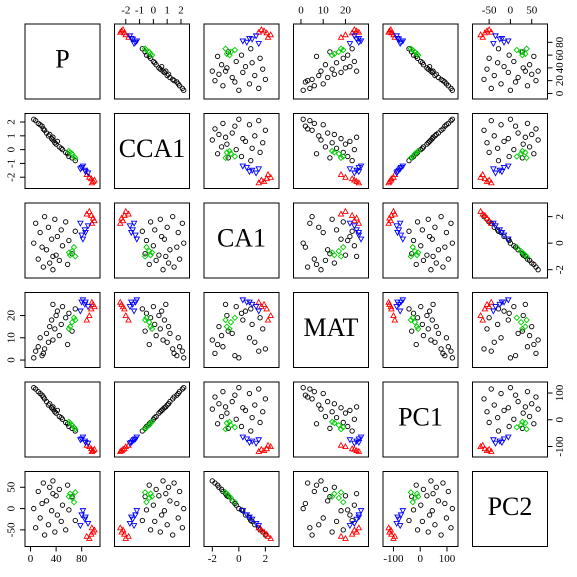 The image size is (577, 577). I want to click on y-tick-label: -50, so click(12, 529).